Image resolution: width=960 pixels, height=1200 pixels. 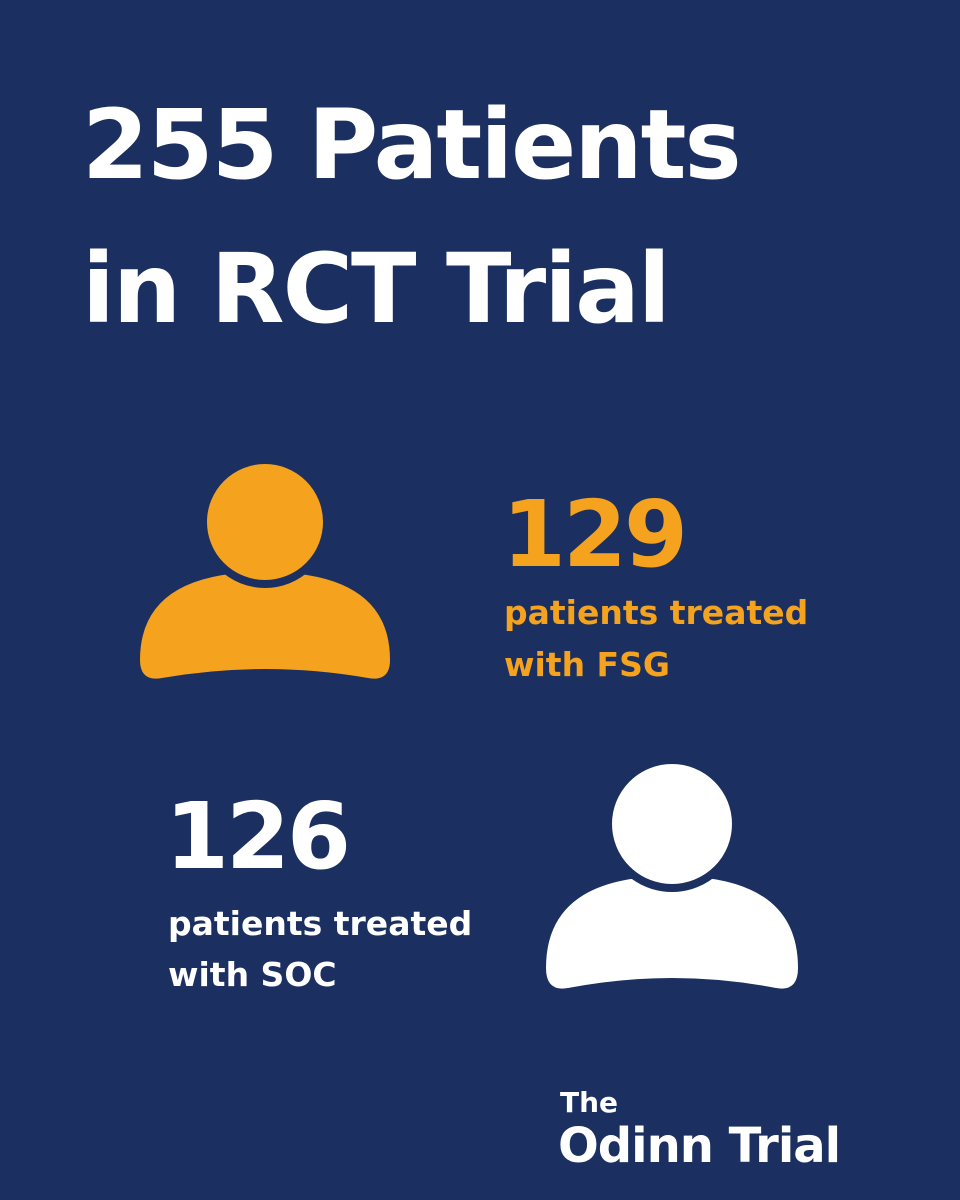 I want to click on group-label: with SOC, so click(x=252, y=974).